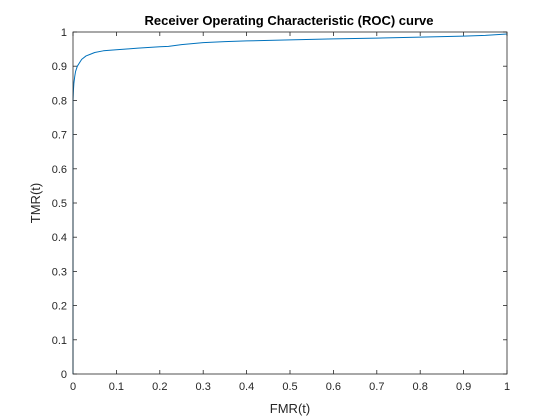 This screenshot has height=420, width=560. What do you see at coordinates (116, 387) in the screenshot?
I see `x-tick-label-1: 0.1` at bounding box center [116, 387].